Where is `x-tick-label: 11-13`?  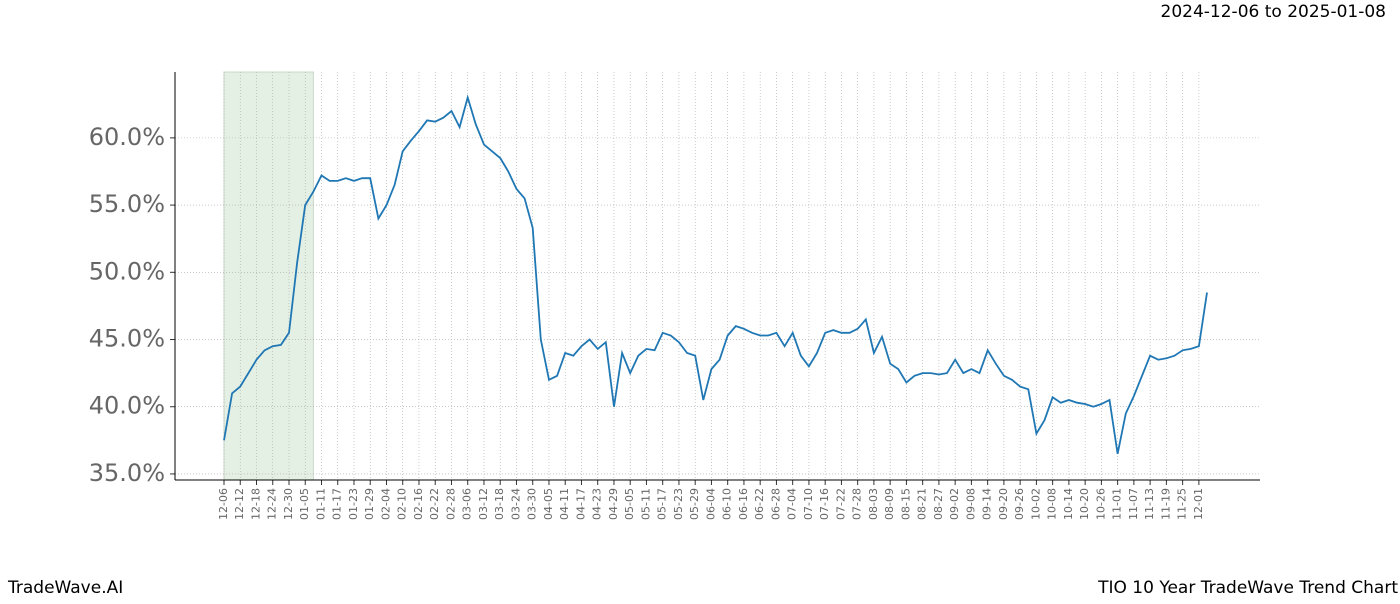
x-tick-label: 11-13 is located at coordinates (1149, 504).